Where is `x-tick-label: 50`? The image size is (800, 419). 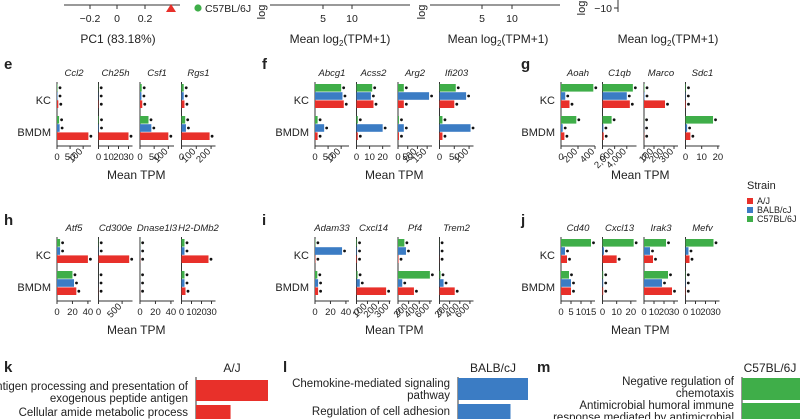
x-tick-label: 50 is located at coordinates (70, 157).